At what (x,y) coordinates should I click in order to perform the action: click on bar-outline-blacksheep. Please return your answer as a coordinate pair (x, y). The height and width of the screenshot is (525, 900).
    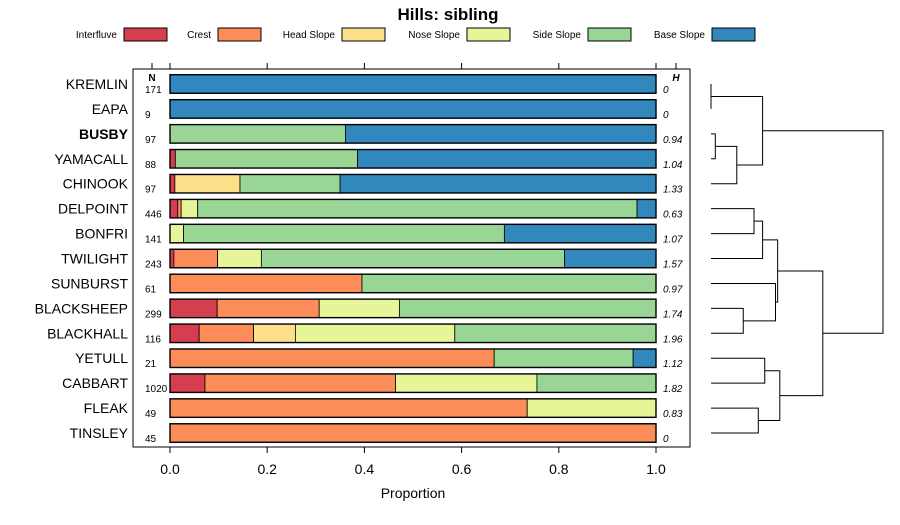
    Looking at the image, I should click on (413, 308).